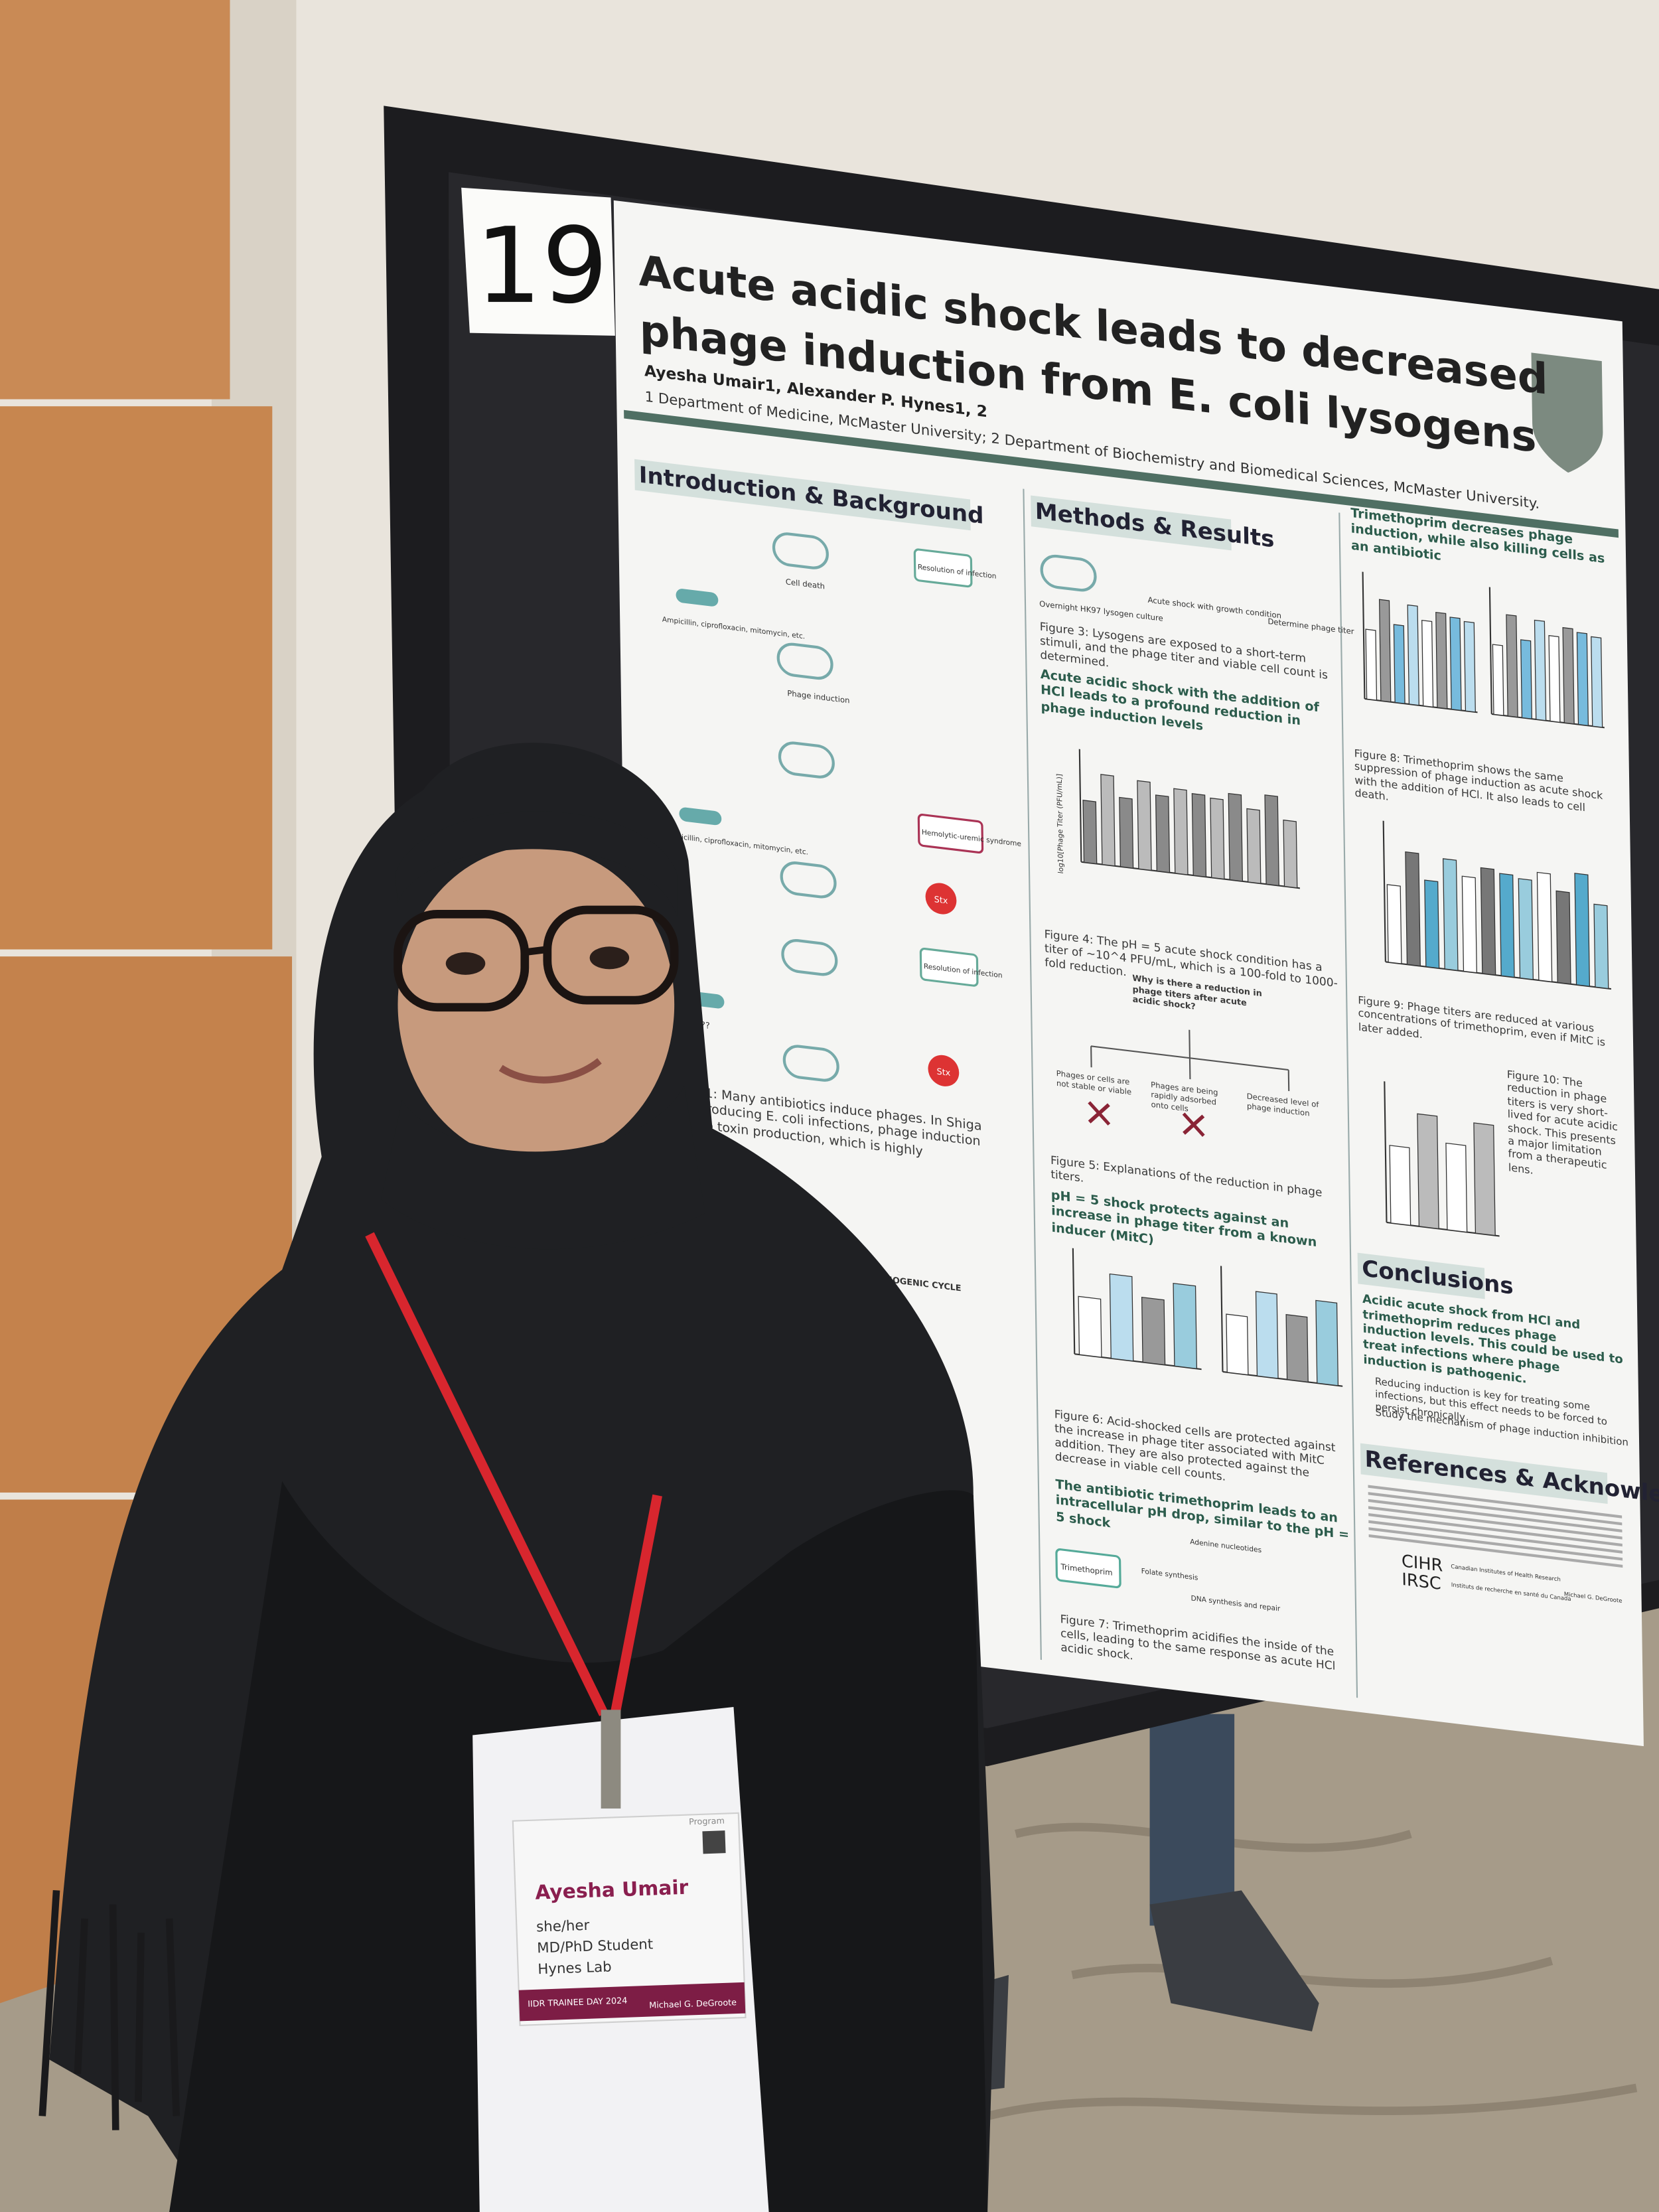 Image resolution: width=1659 pixels, height=2212 pixels. What do you see at coordinates (612, 1890) in the screenshot?
I see `badge-name: Ayesha Umair` at bounding box center [612, 1890].